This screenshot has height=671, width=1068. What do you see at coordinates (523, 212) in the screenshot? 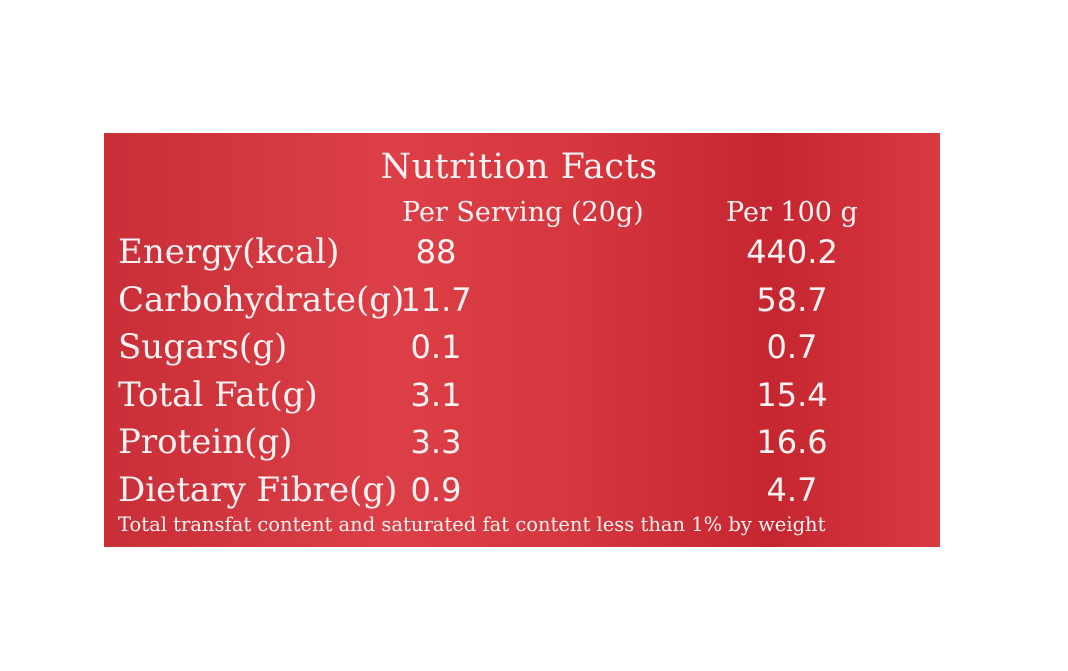
I see `per-serving-column-header: Per Serving (20g)` at bounding box center [523, 212].